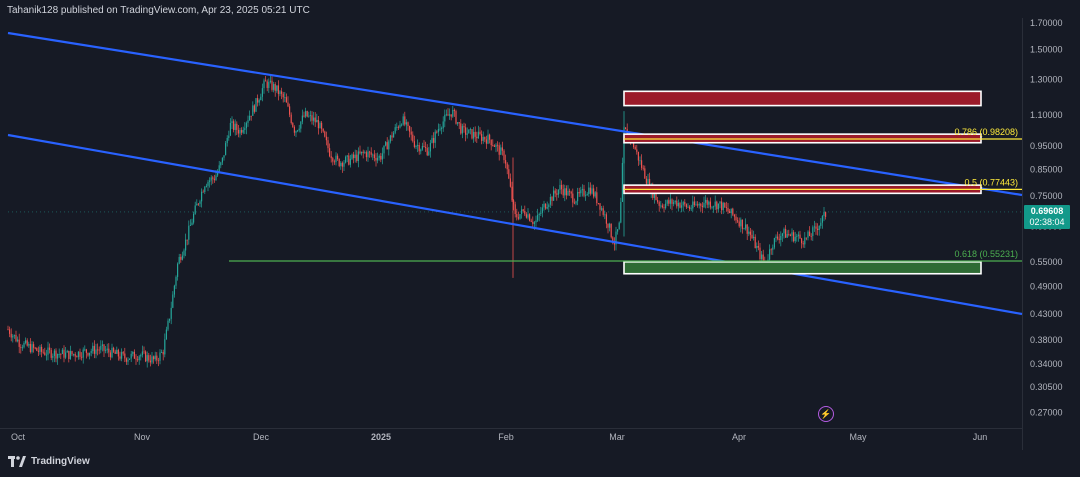 The height and width of the screenshot is (477, 1080). What do you see at coordinates (802, 268) in the screenshot?
I see `support-zone` at bounding box center [802, 268].